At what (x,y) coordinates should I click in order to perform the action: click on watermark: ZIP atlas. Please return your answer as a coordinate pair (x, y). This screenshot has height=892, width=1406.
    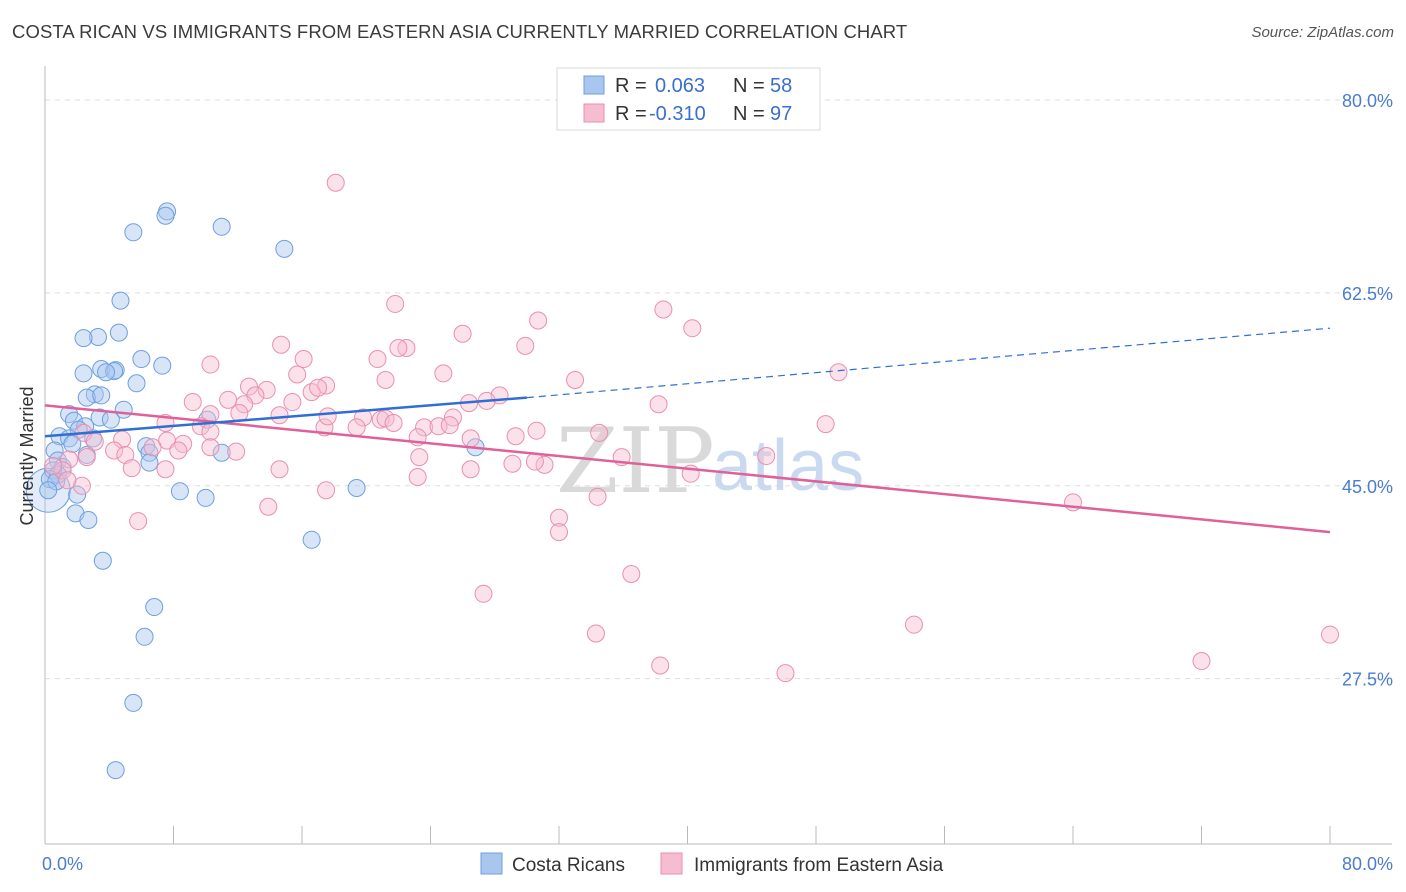
    Looking at the image, I should click on (710, 461).